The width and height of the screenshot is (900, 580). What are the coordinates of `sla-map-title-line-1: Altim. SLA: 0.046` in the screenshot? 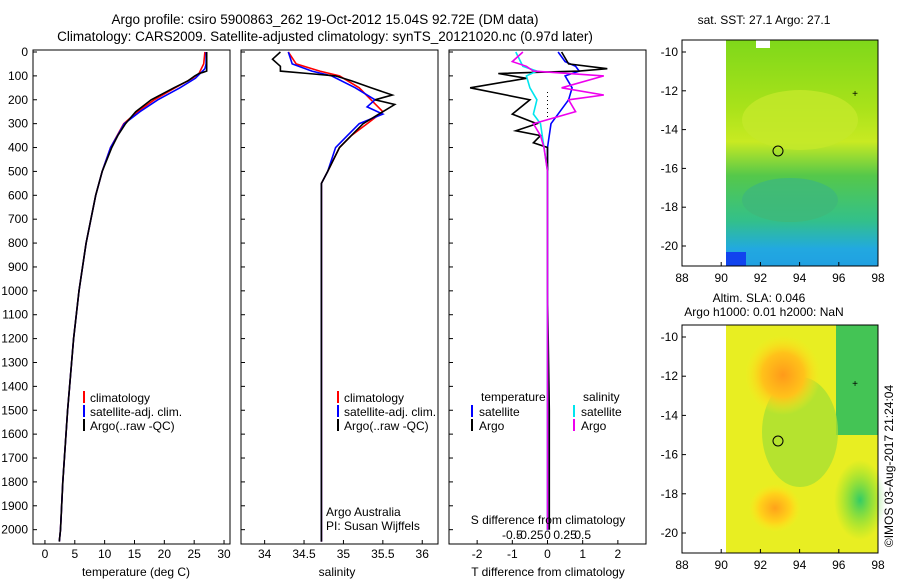 It's located at (759, 298).